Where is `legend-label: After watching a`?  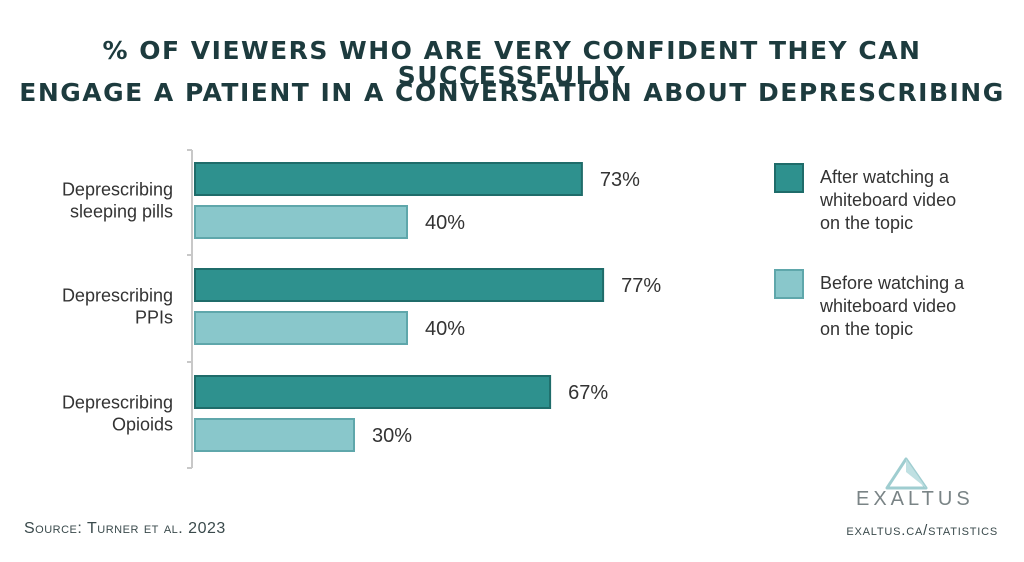 legend-label: After watching a is located at coordinates (885, 177).